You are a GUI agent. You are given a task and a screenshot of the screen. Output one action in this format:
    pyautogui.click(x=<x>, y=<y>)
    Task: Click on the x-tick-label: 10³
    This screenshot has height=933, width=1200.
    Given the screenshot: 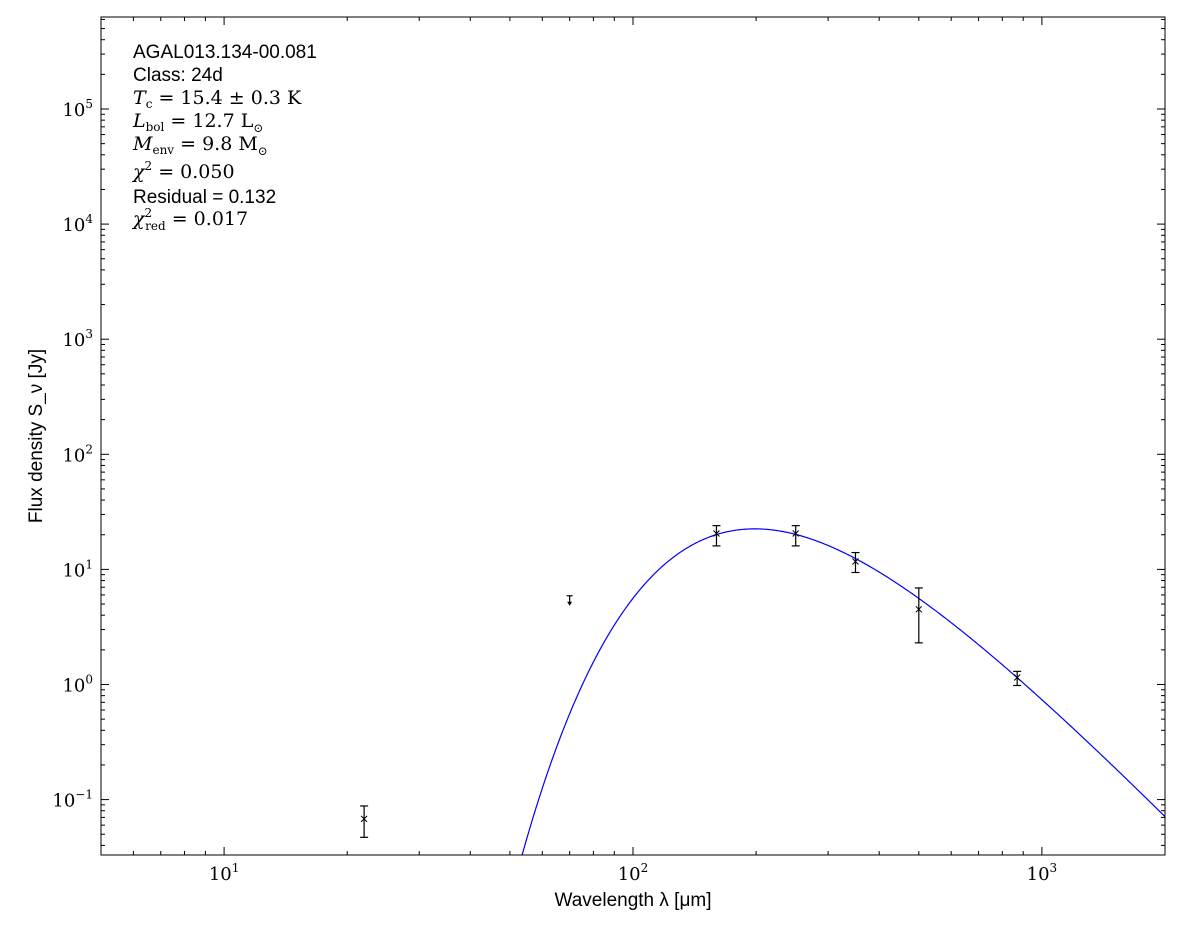 What is the action you would take?
    pyautogui.click(x=1042, y=873)
    